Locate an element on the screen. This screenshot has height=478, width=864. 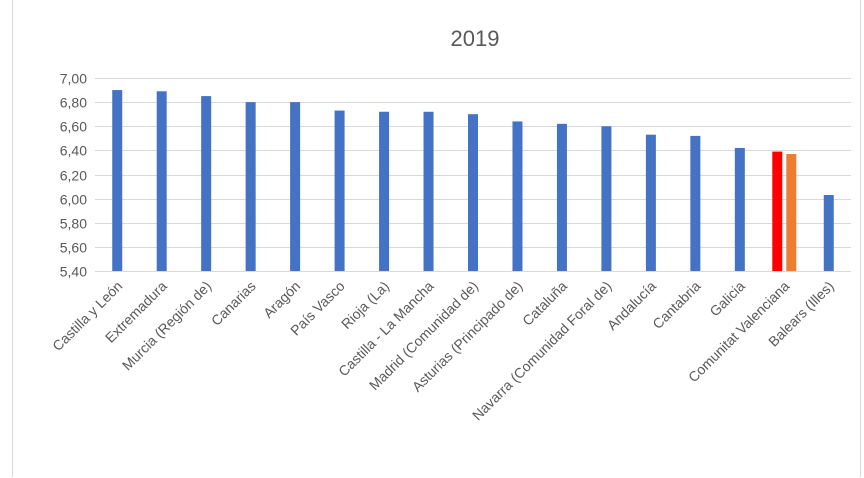
y-tick-label: 5,60 is located at coordinates (73, 248).